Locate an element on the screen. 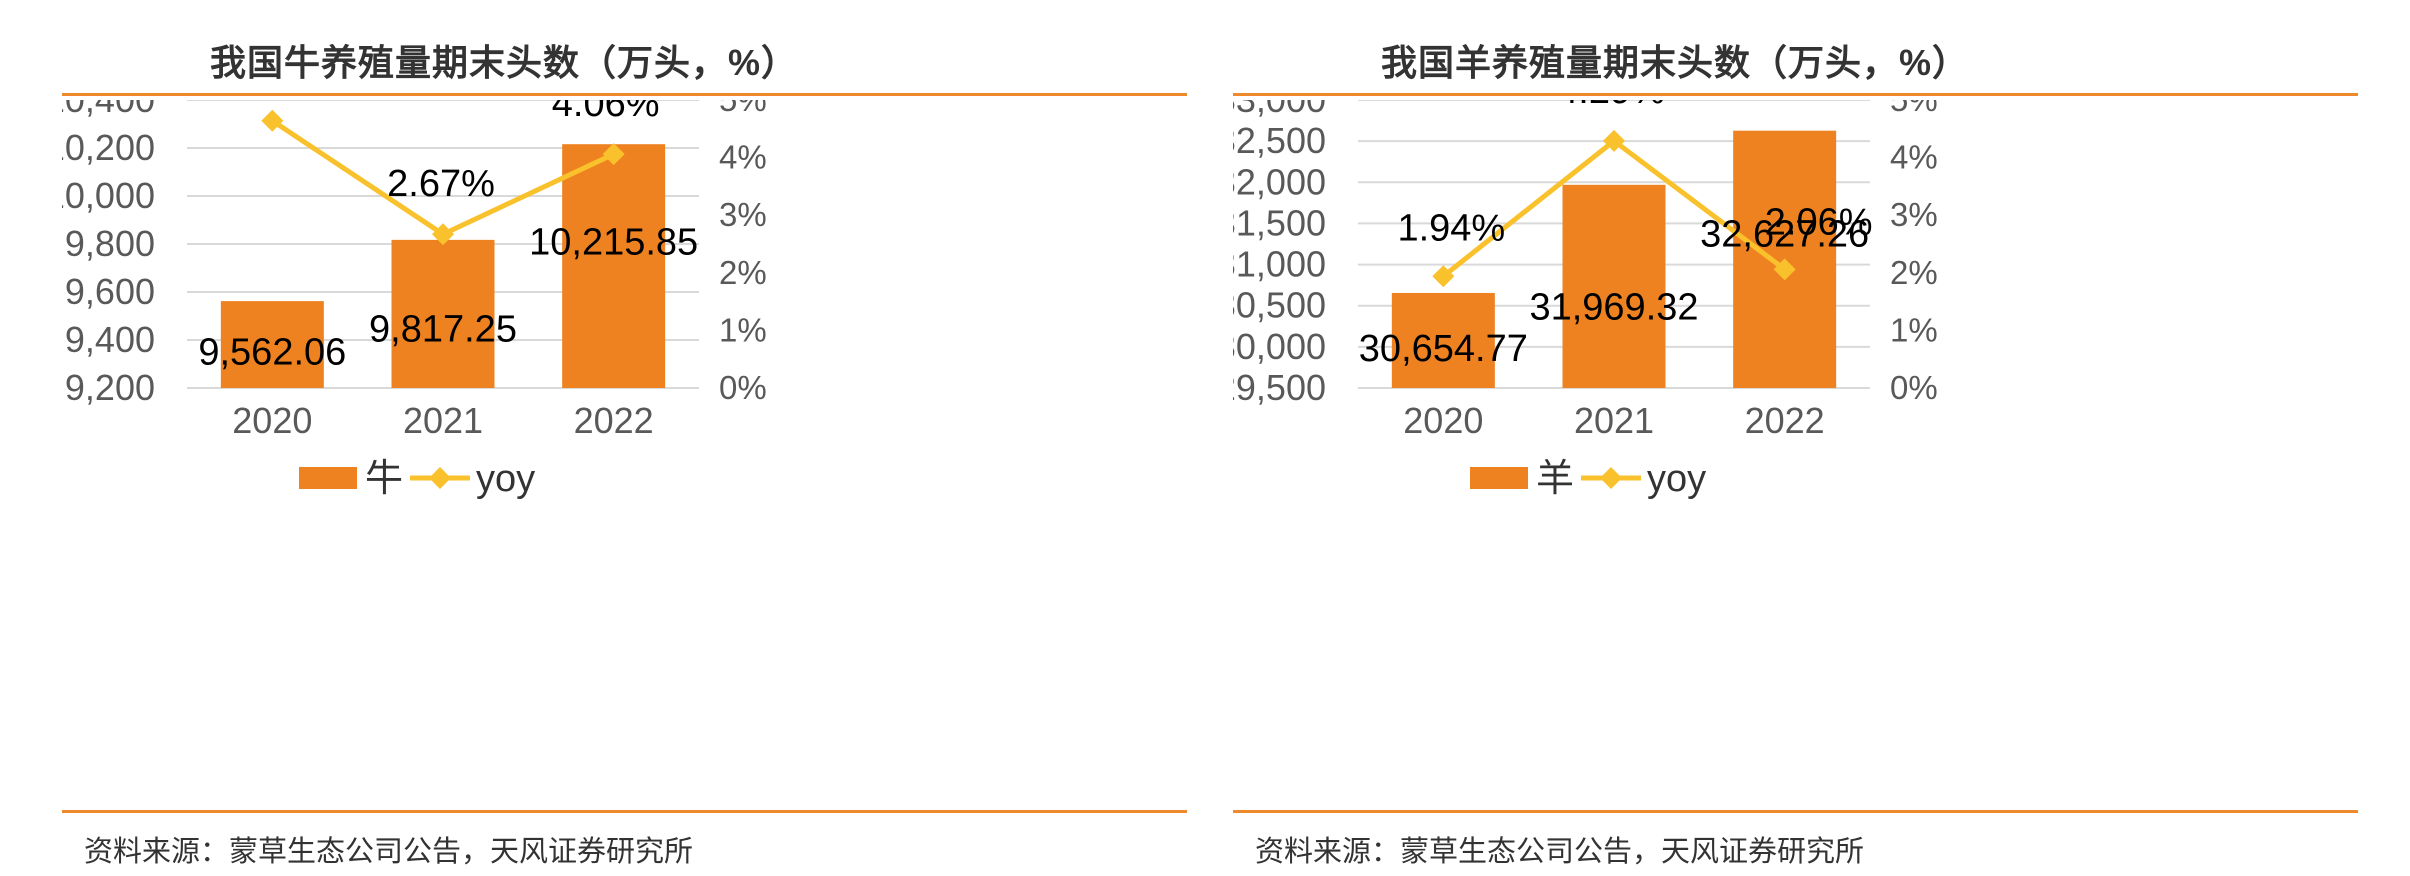 This screenshot has height=876, width=2410. bar-data-label: 30,654.77 is located at coordinates (1443, 349).